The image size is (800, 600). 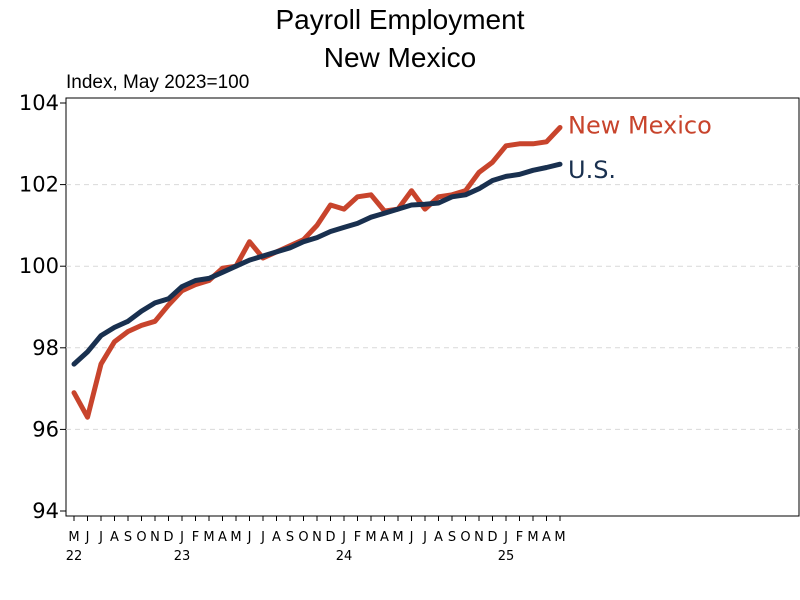 What do you see at coordinates (39, 185) in the screenshot?
I see `y-tick-label: 102` at bounding box center [39, 185].